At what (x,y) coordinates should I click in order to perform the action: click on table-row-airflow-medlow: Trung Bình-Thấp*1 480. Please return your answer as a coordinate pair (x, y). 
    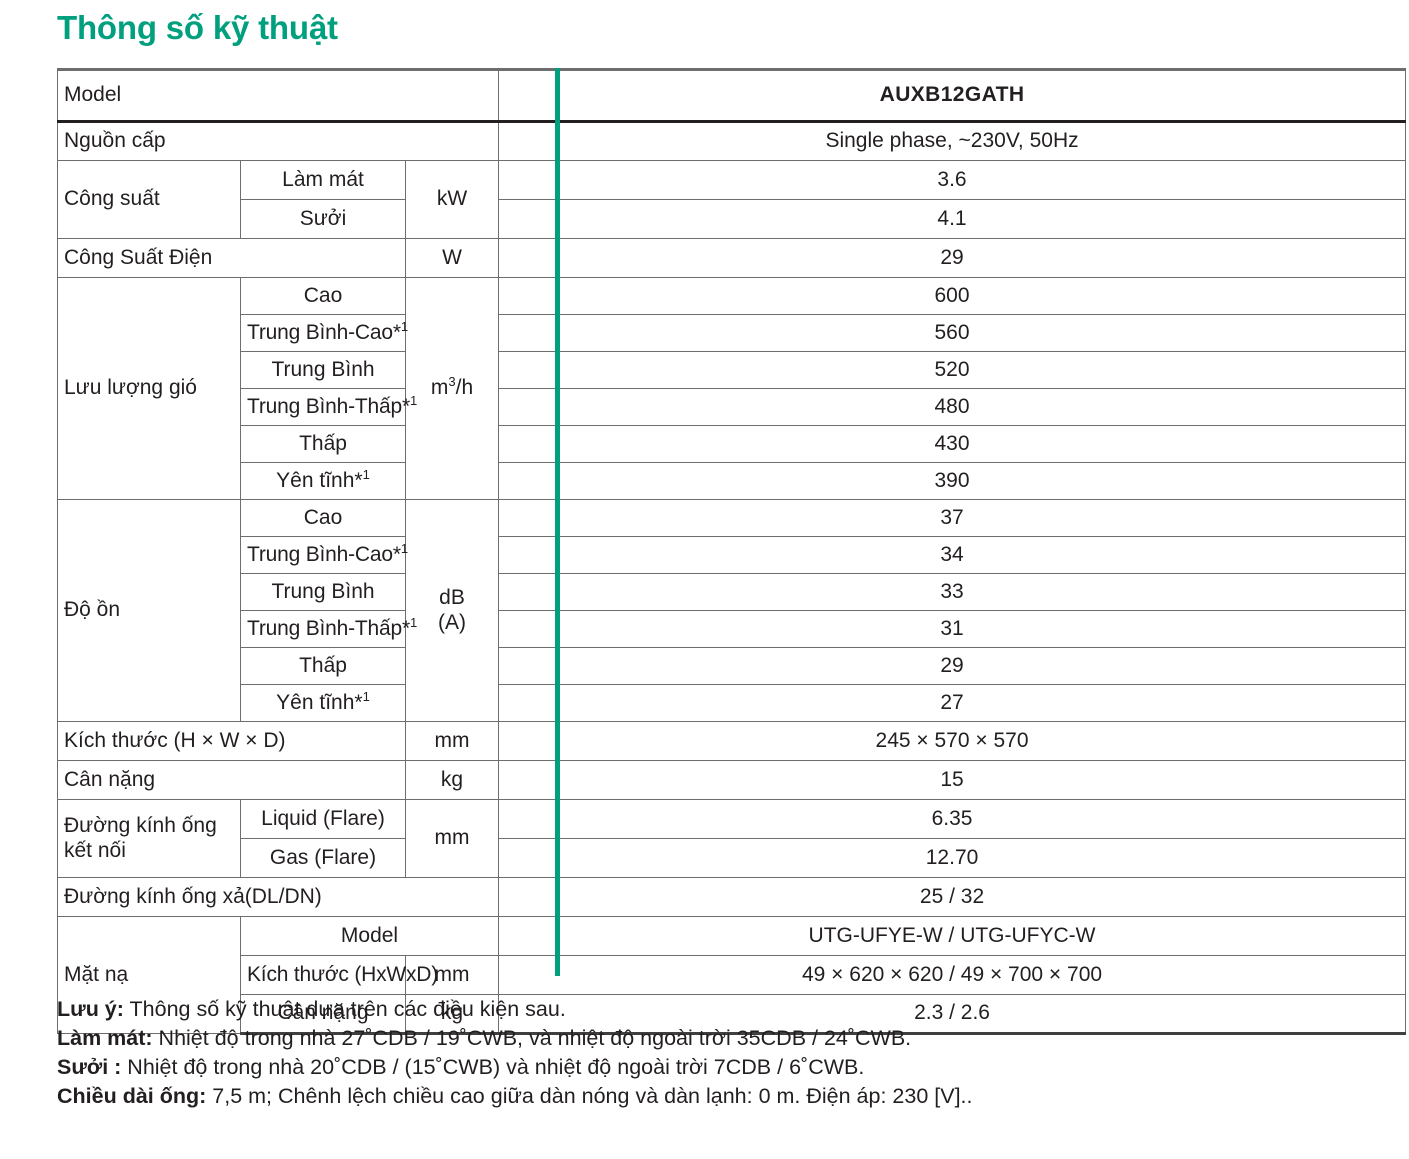
    Looking at the image, I should click on (732, 407).